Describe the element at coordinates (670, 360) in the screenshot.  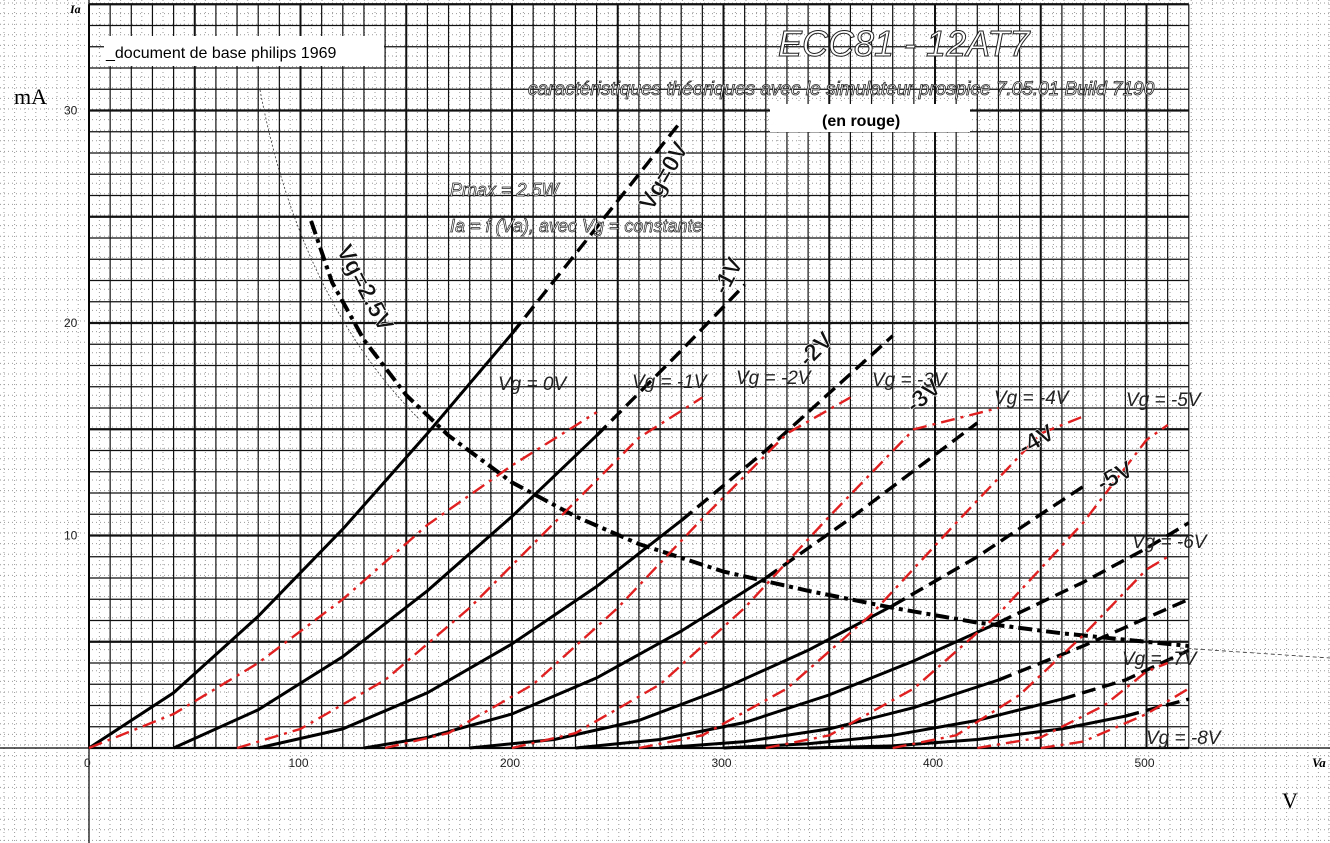
I see `philips-curve-dashed--1V` at that location.